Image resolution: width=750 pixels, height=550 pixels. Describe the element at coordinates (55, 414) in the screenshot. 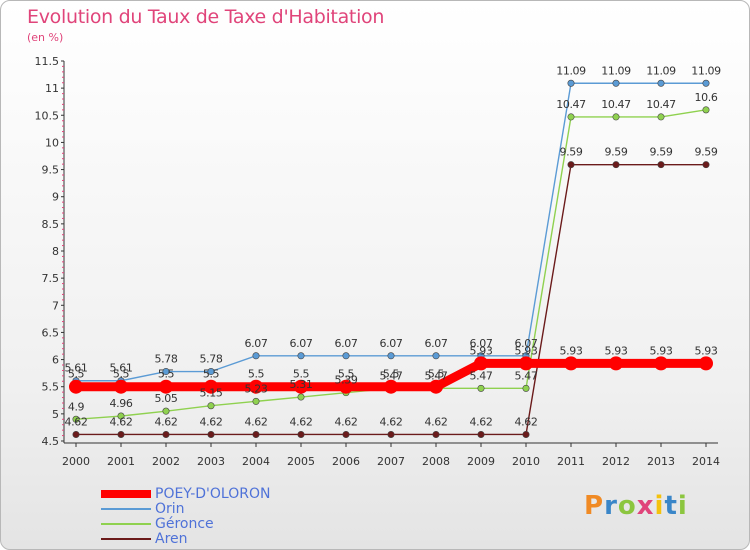

I see `y-tick-label: 5` at that location.